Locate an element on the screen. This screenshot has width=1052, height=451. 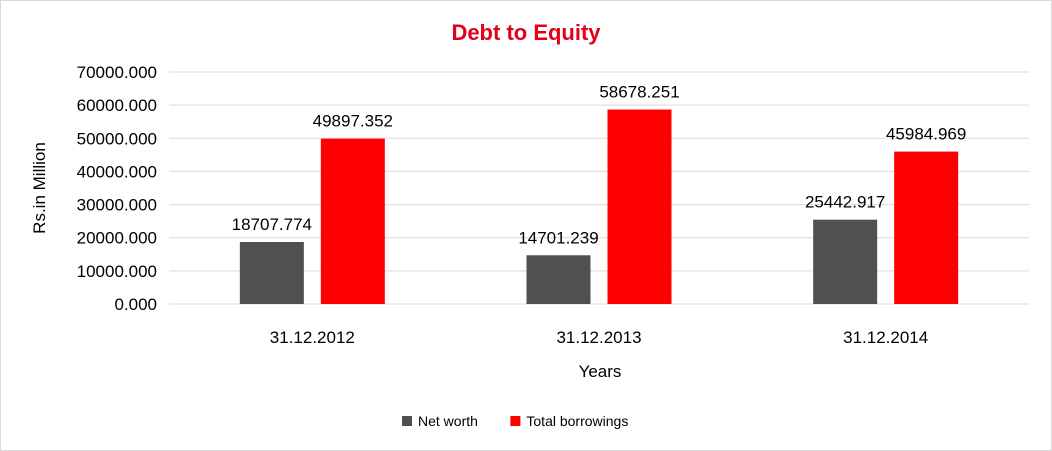
data-label: 45984.969 is located at coordinates (926, 134).